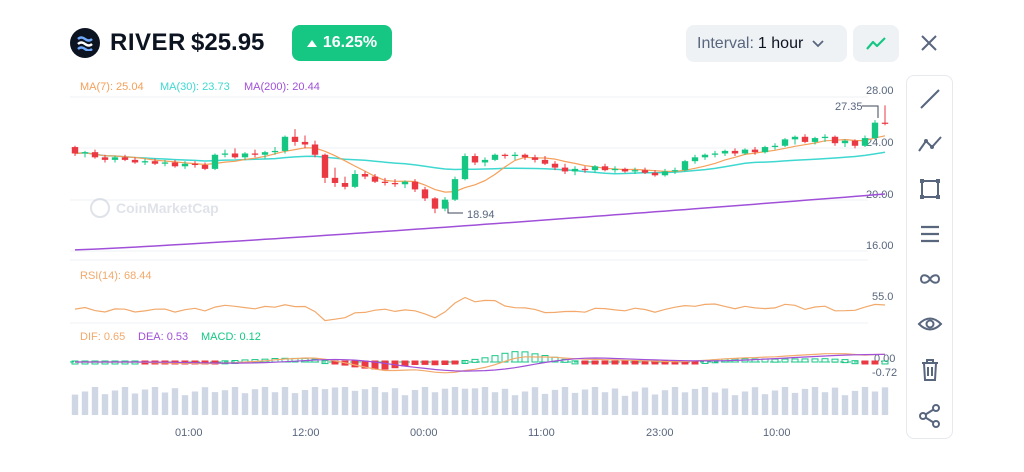 The width and height of the screenshot is (1024, 472). Describe the element at coordinates (930, 370) in the screenshot. I see `delete-button` at that location.